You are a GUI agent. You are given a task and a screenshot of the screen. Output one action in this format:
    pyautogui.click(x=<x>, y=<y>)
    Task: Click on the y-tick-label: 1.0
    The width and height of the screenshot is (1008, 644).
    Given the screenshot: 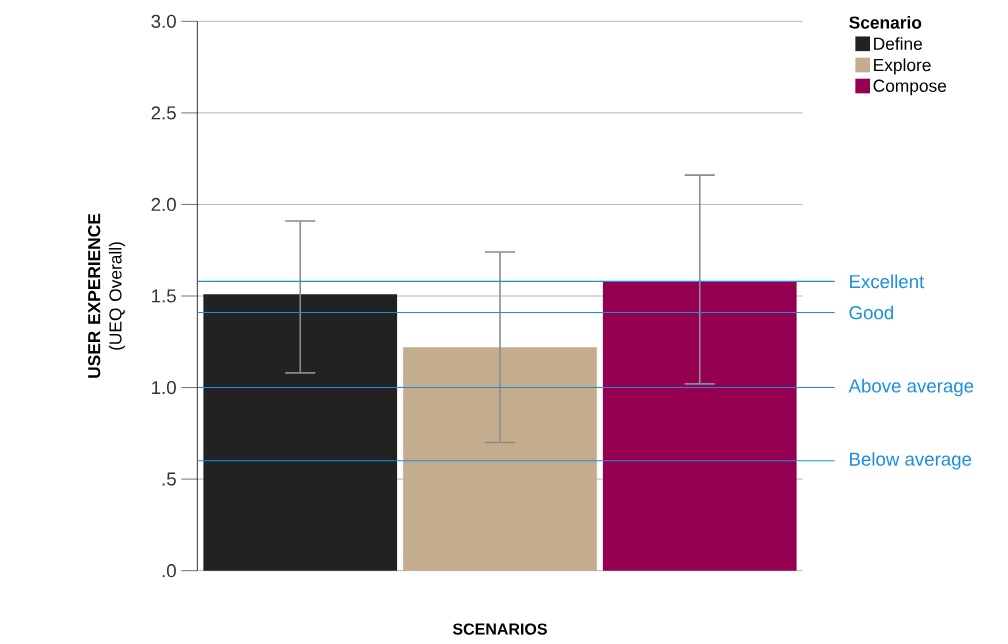 What is the action you would take?
    pyautogui.click(x=164, y=387)
    